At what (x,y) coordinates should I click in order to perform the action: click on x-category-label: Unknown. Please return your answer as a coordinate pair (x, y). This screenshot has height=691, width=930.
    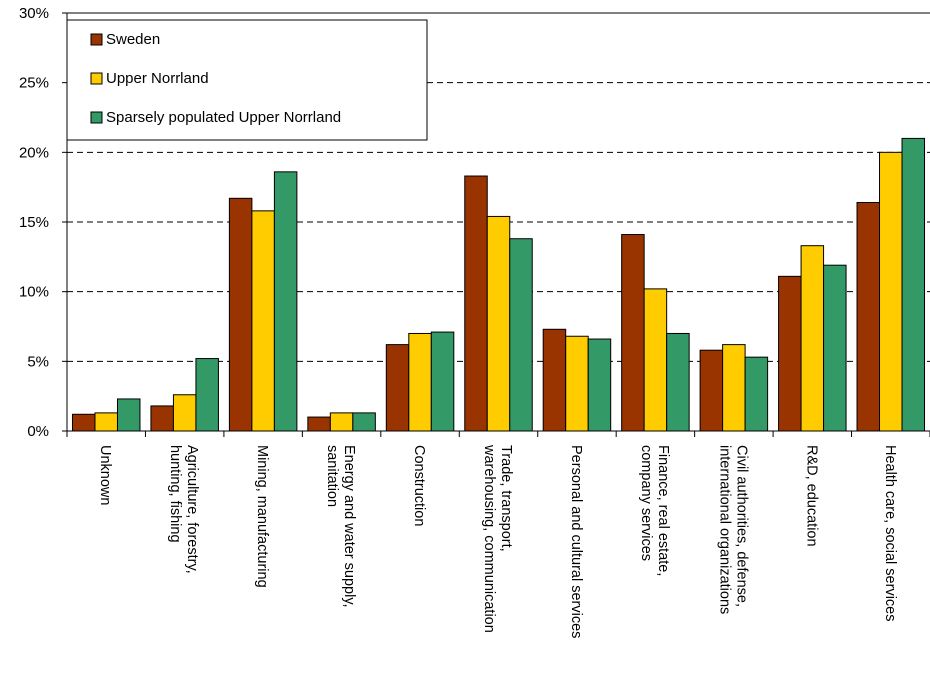
    Looking at the image, I should click on (105, 475).